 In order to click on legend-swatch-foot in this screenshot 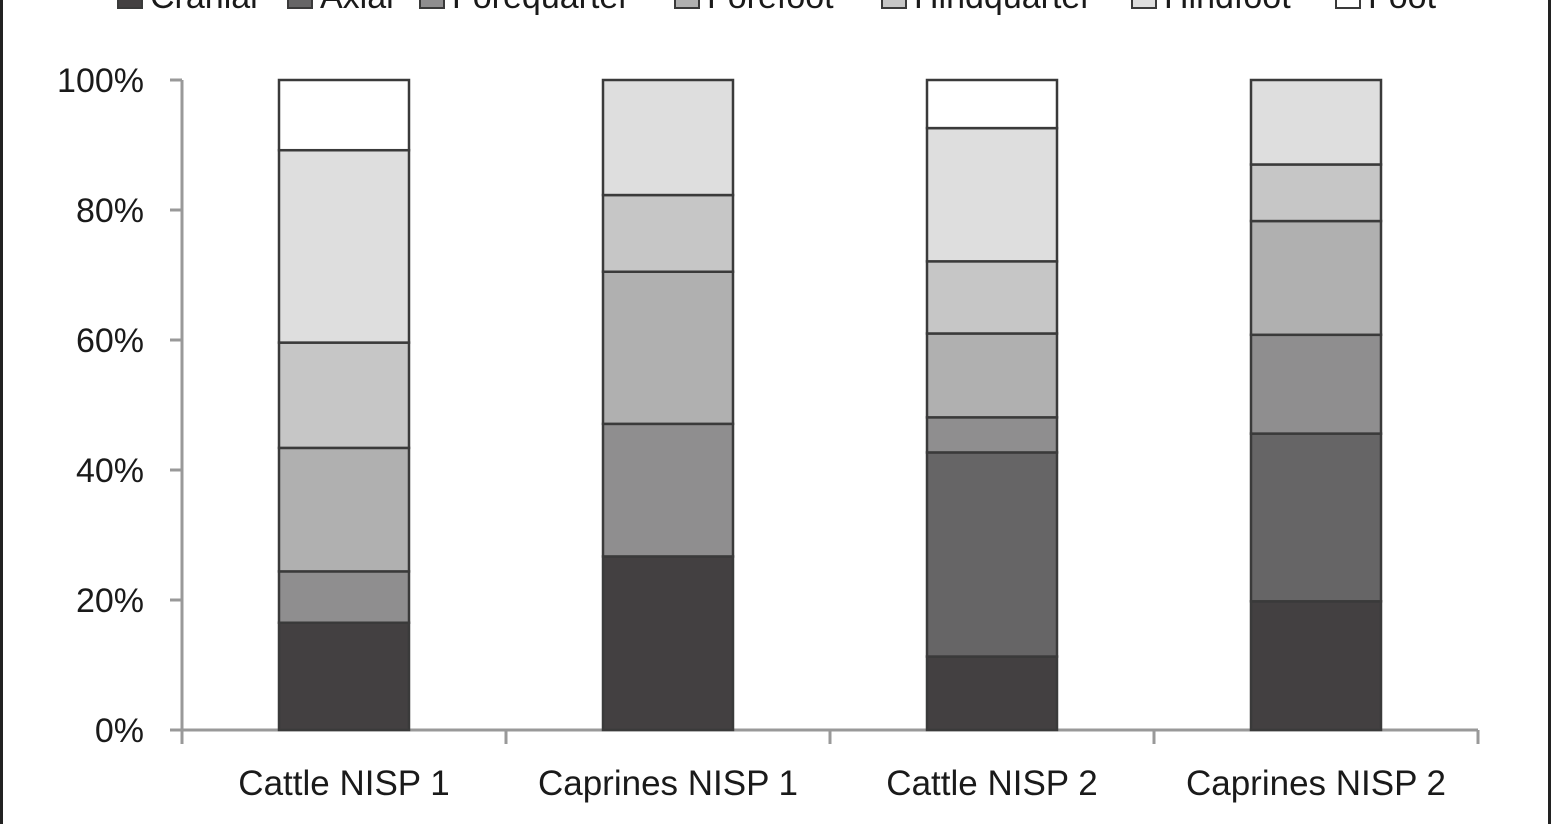, I will do `click(1348, 4)`.